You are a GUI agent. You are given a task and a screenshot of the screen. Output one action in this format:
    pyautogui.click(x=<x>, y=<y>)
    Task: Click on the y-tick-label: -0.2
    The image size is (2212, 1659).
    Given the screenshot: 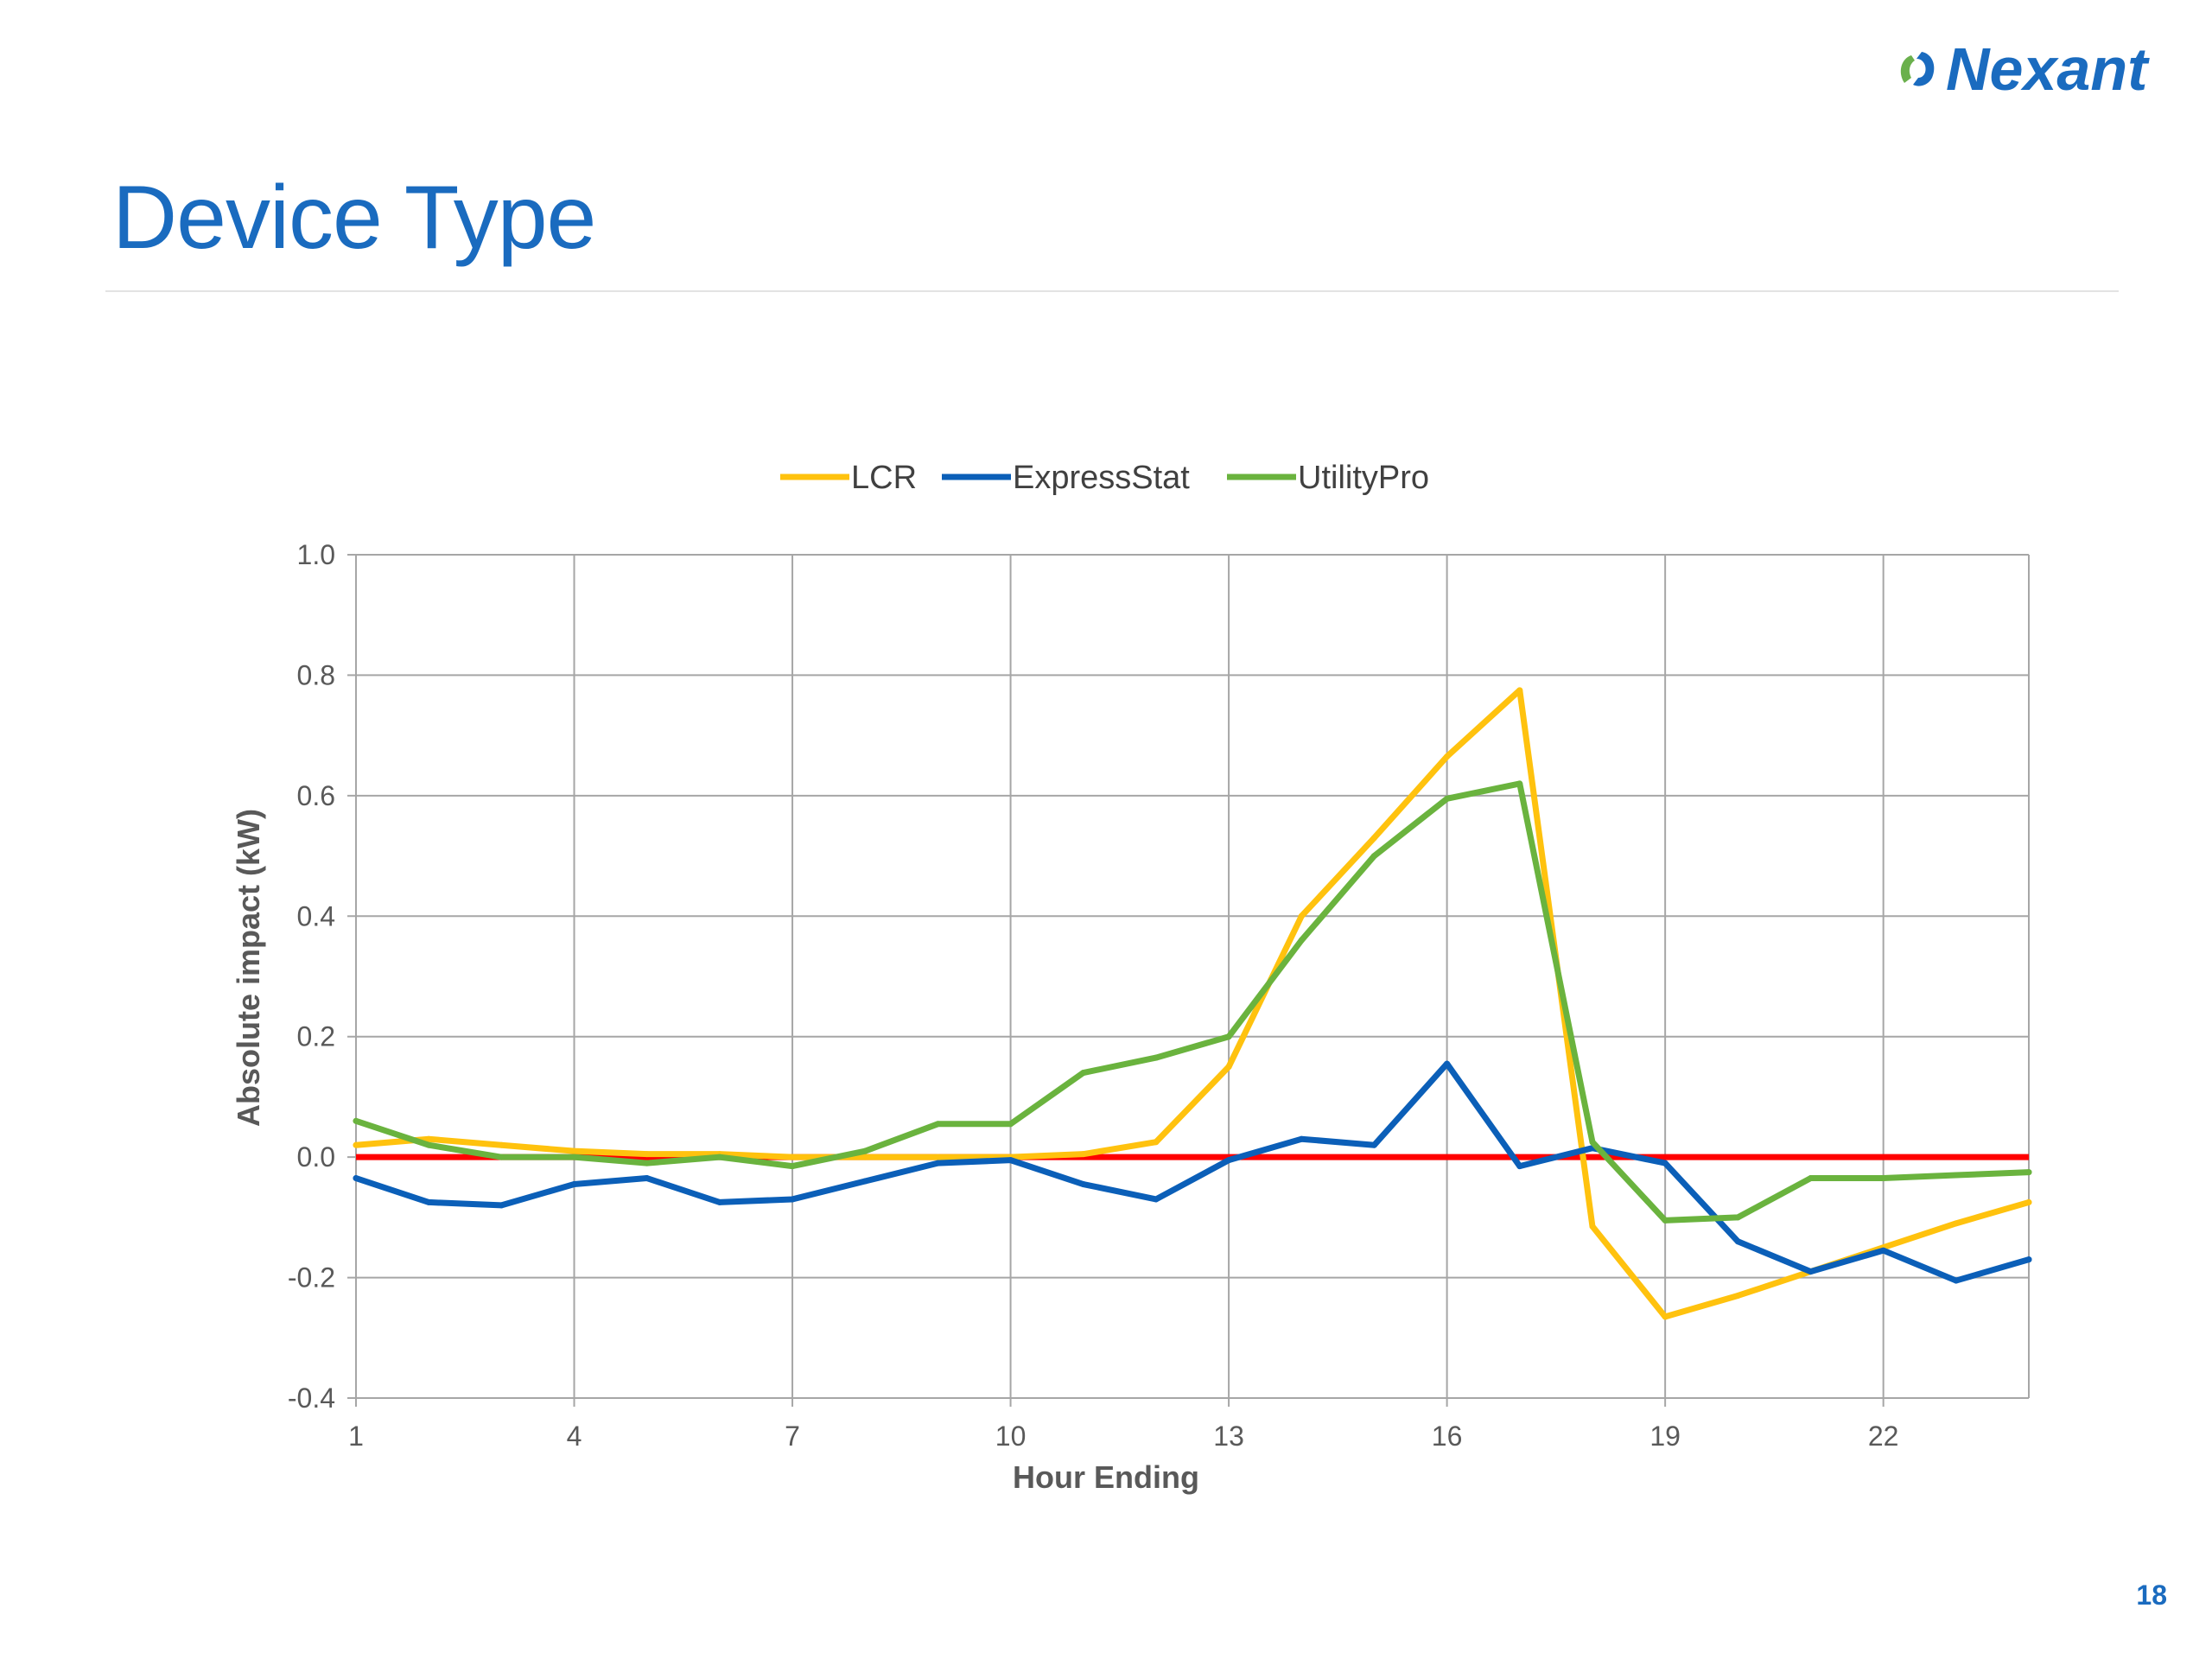 What is the action you would take?
    pyautogui.click(x=311, y=1278)
    